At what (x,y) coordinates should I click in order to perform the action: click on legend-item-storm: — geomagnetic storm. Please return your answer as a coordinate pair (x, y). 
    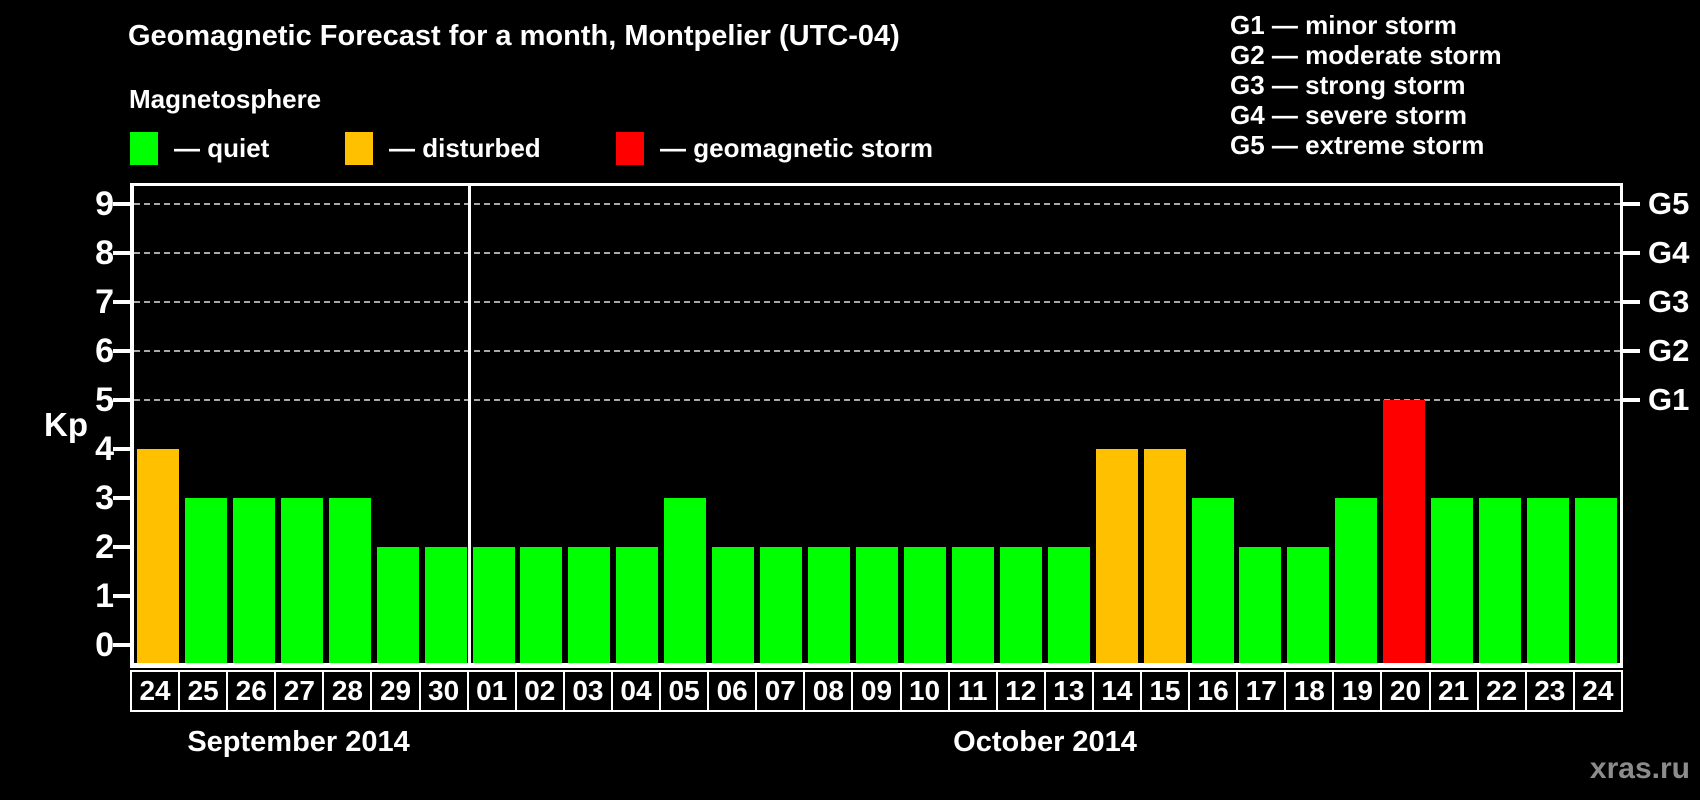
    Looking at the image, I should click on (774, 148).